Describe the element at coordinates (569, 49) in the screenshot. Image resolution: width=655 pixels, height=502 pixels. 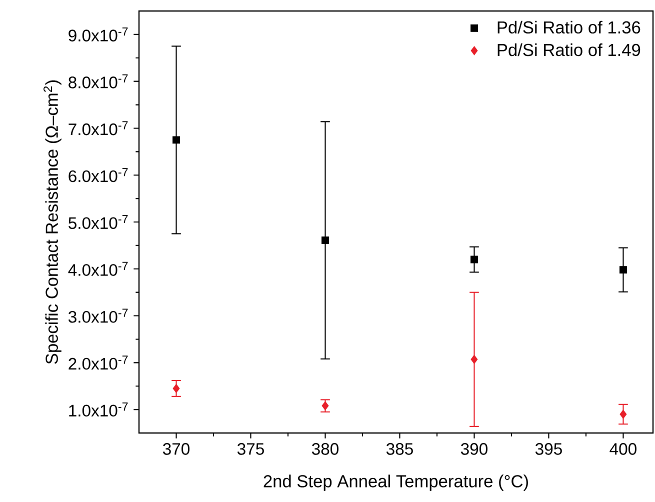
I see `legend-label: Pd/Si Ratio of 1.49` at that location.